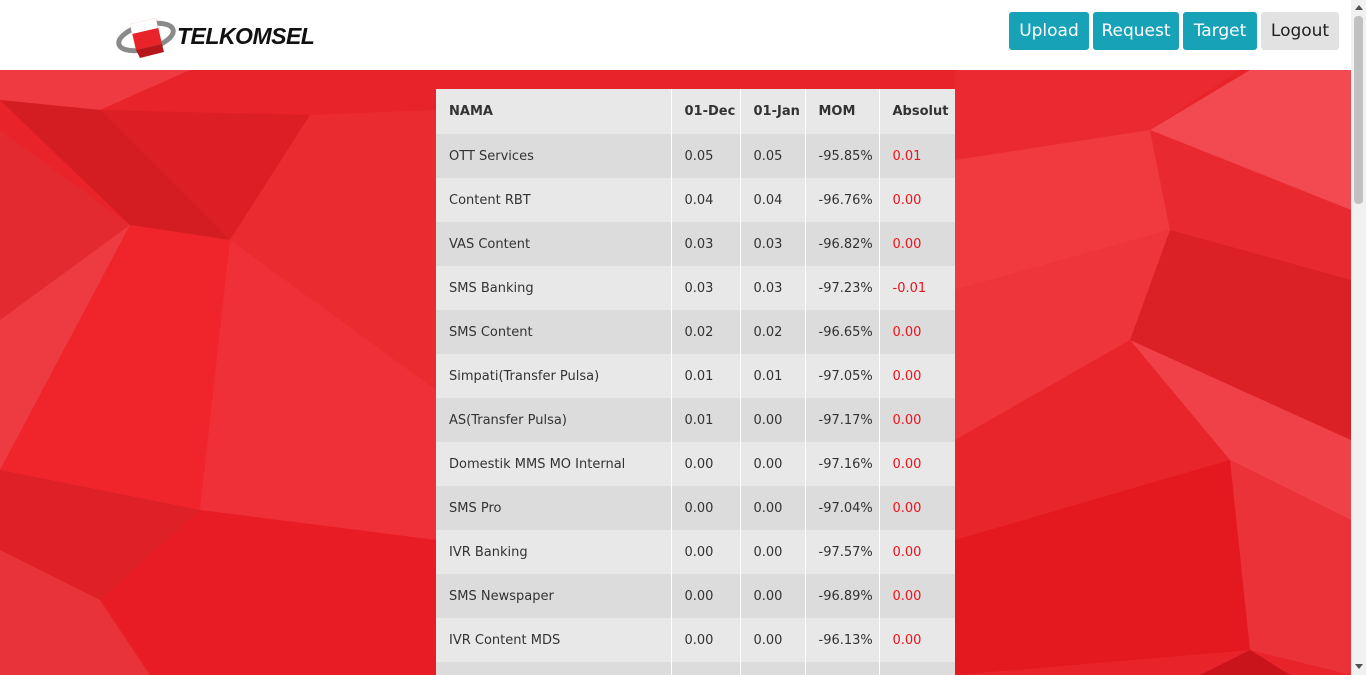 Image resolution: width=1366 pixels, height=675 pixels. I want to click on cell-mom, so click(842, 668).